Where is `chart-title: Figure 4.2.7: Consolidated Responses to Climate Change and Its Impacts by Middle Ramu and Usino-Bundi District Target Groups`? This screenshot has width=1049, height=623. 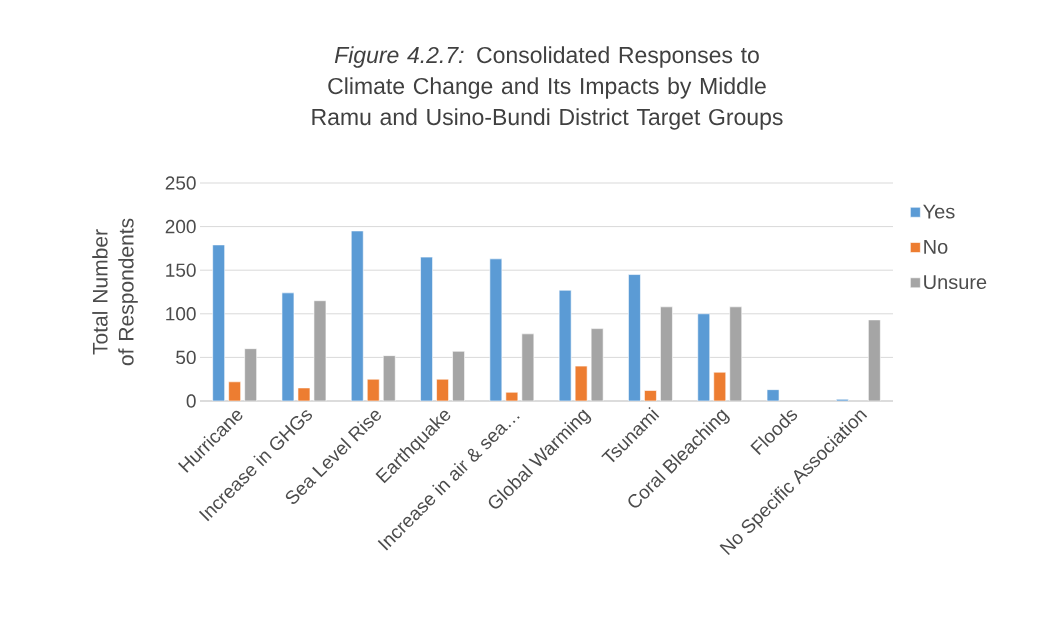 chart-title: Figure 4.2.7: Consolidated Responses to Climate Change and Its Impacts by Middle Ramu and Usino-Bundi District Target Groups is located at coordinates (547, 88).